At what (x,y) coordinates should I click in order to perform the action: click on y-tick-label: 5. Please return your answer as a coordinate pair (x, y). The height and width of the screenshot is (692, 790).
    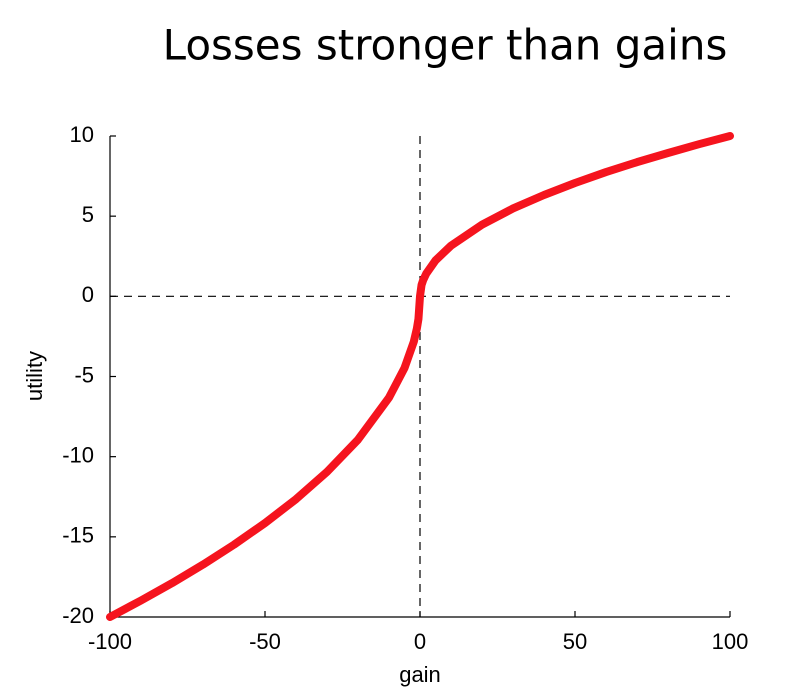
    Looking at the image, I should click on (88, 214).